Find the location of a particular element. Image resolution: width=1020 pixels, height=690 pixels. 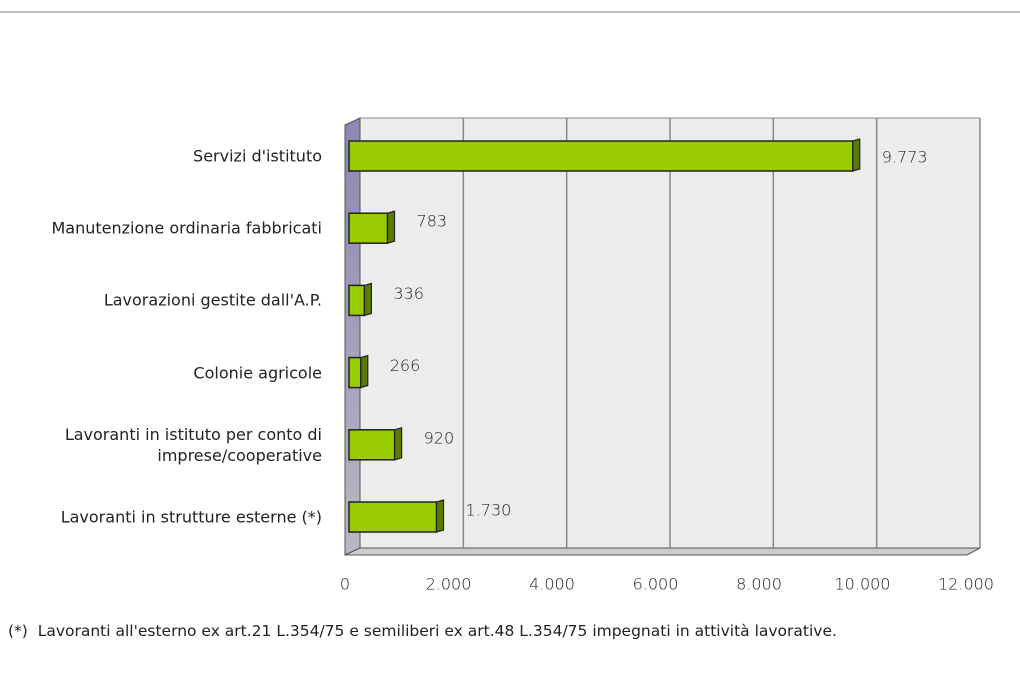

y-tick-label: Manutenzione ordinaria fabbricati is located at coordinates (187, 228).